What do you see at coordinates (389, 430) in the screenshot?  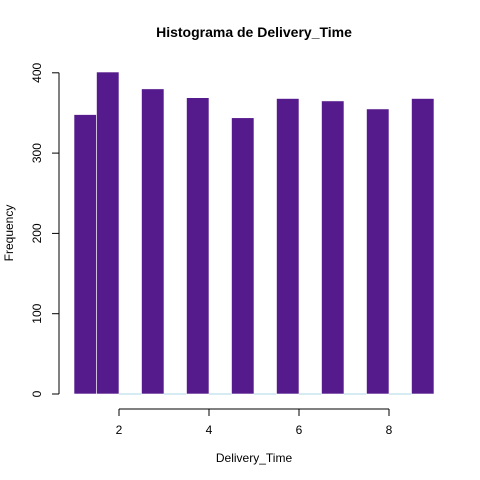 I see `x-tick-label: 8` at bounding box center [389, 430].